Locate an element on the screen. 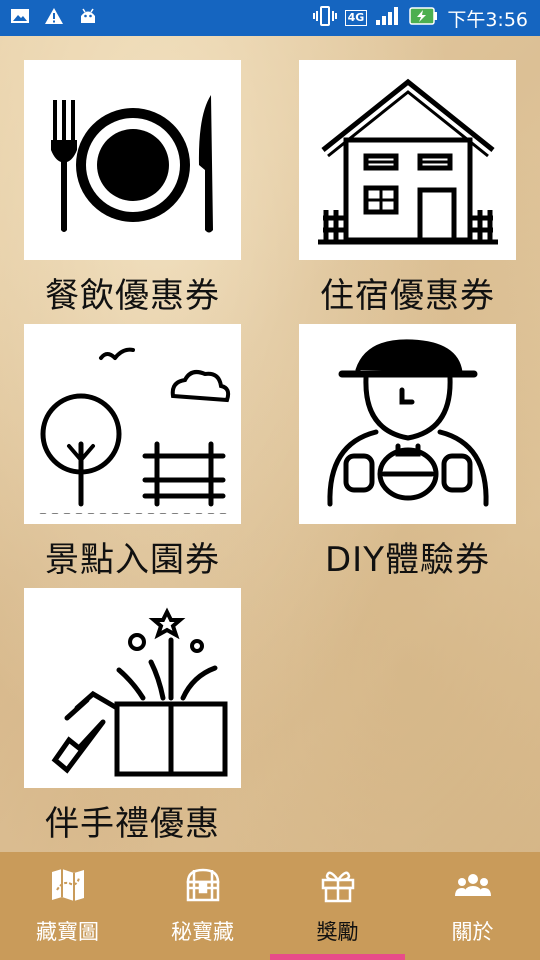 The image size is (540, 960). coupon-gift-label: 伴手禮優惠 is located at coordinates (132, 824).